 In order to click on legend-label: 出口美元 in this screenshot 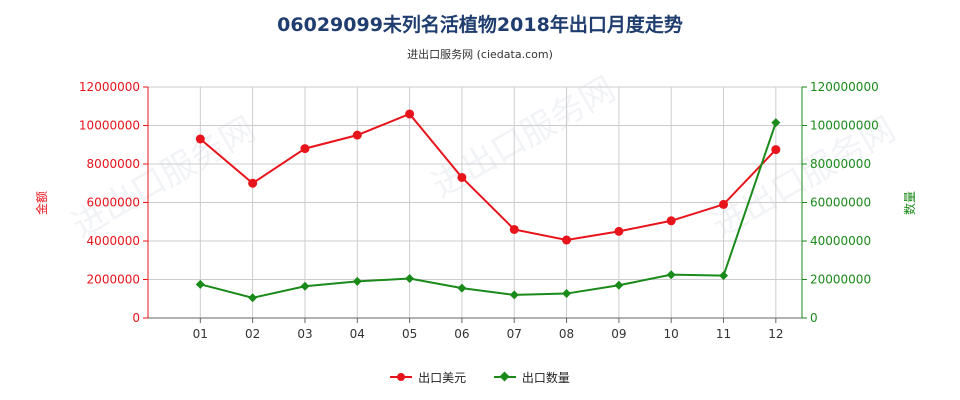, I will do `click(442, 377)`.